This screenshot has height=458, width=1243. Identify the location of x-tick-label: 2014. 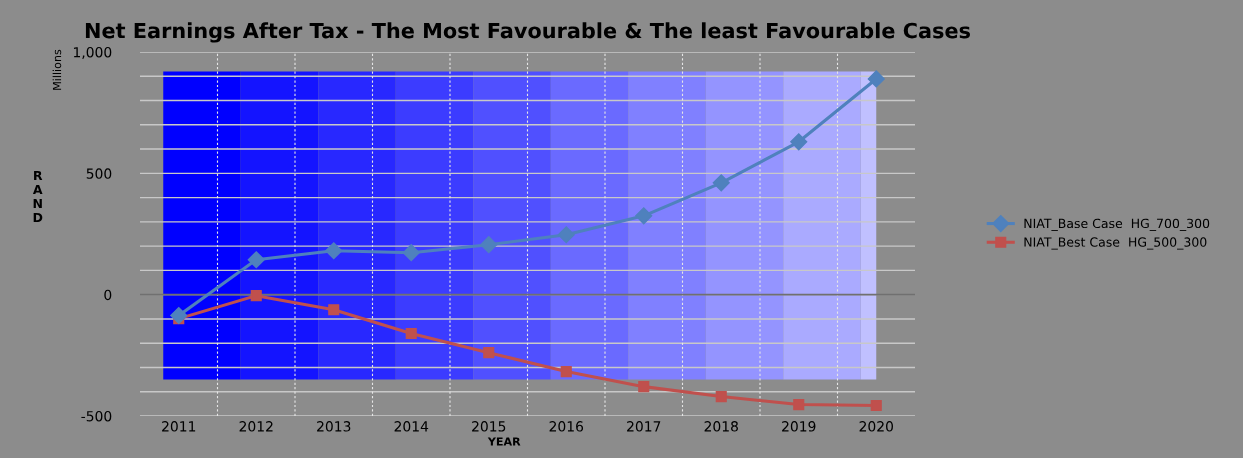
(411, 426).